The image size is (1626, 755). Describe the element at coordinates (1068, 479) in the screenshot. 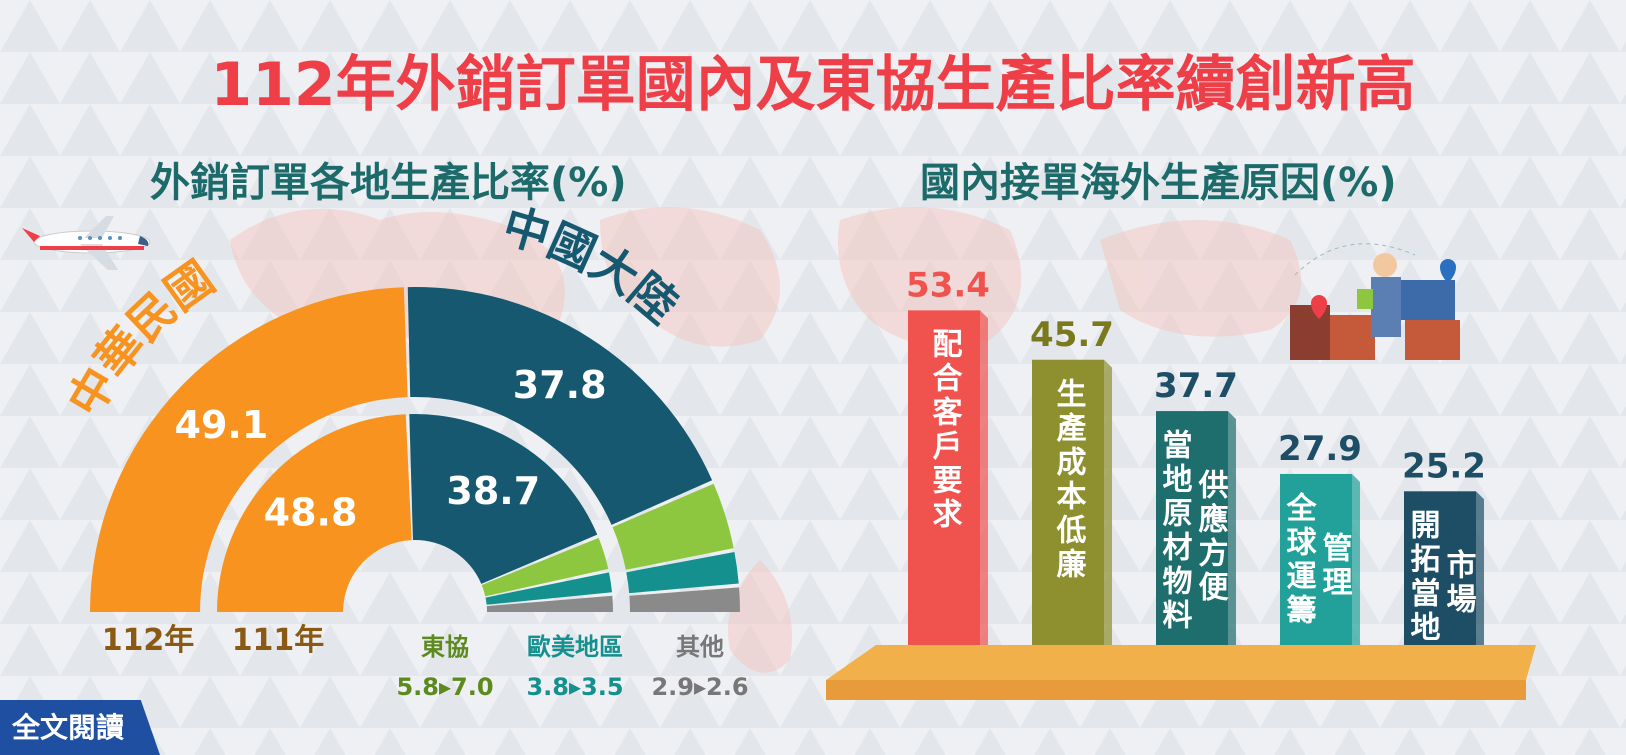

I see `bar-category-label-2: 生產成本低廉` at that location.